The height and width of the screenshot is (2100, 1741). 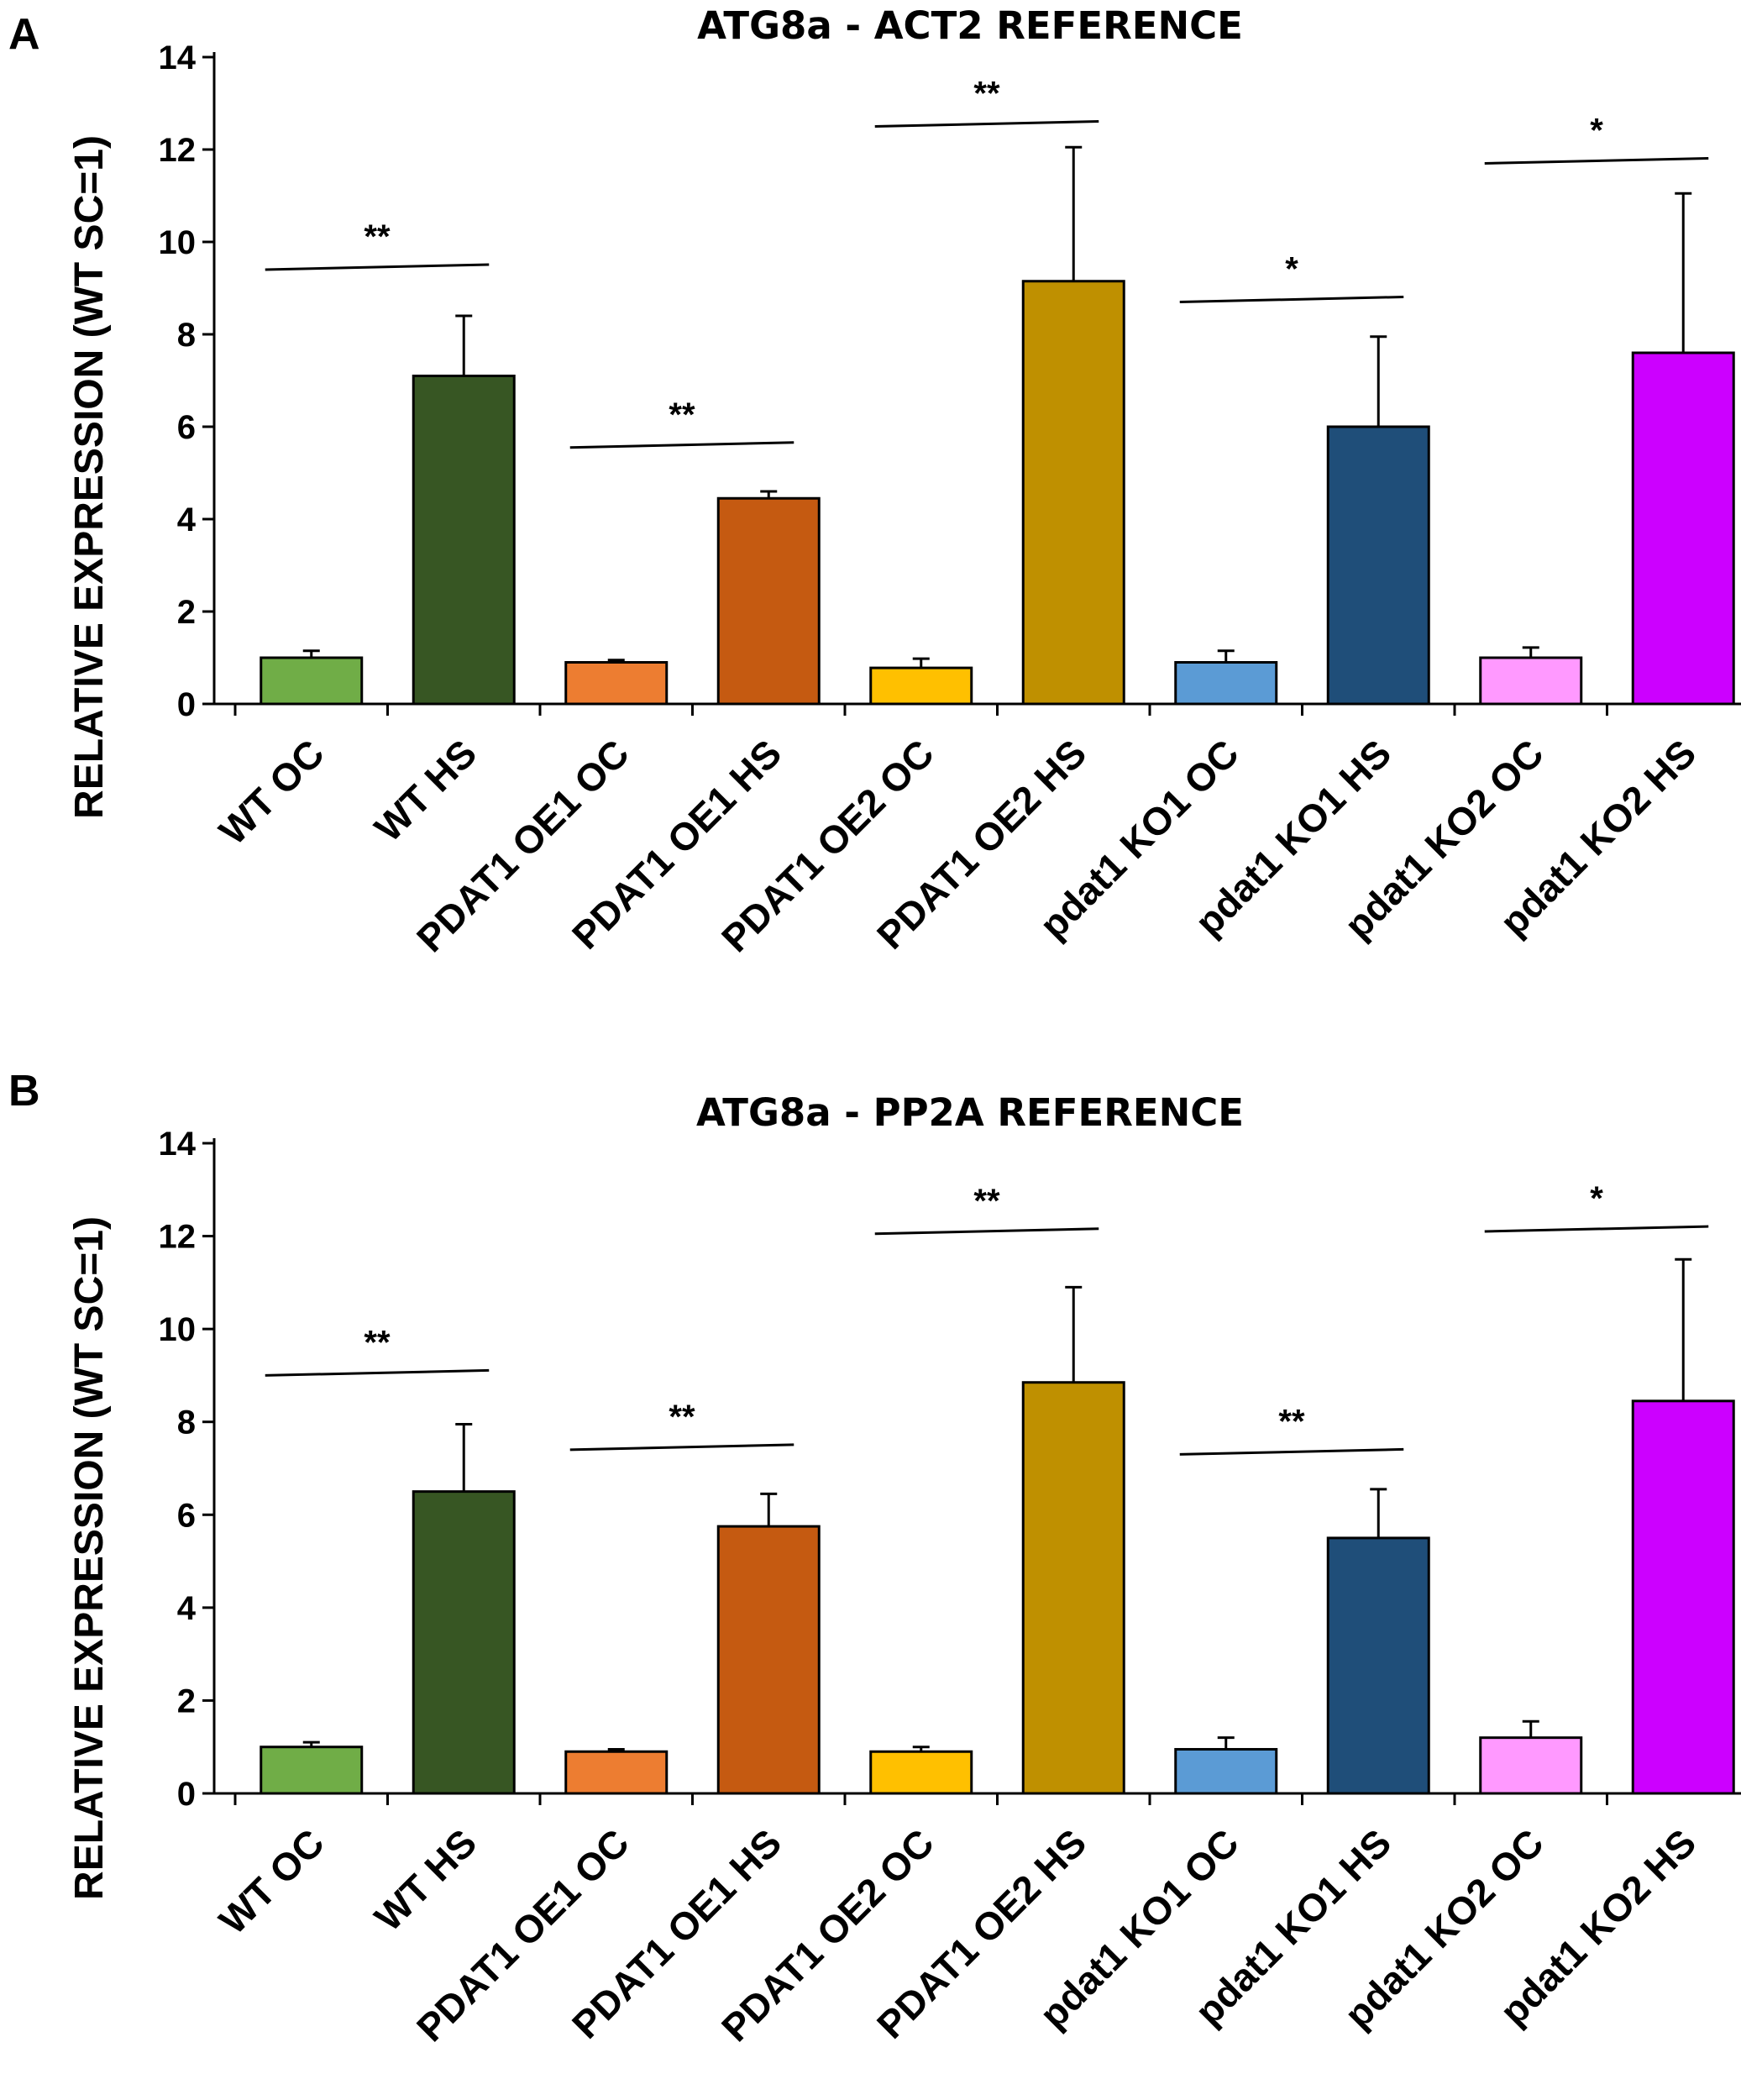 I want to click on panel-a-y-tick-label: 12, so click(x=178, y=150).